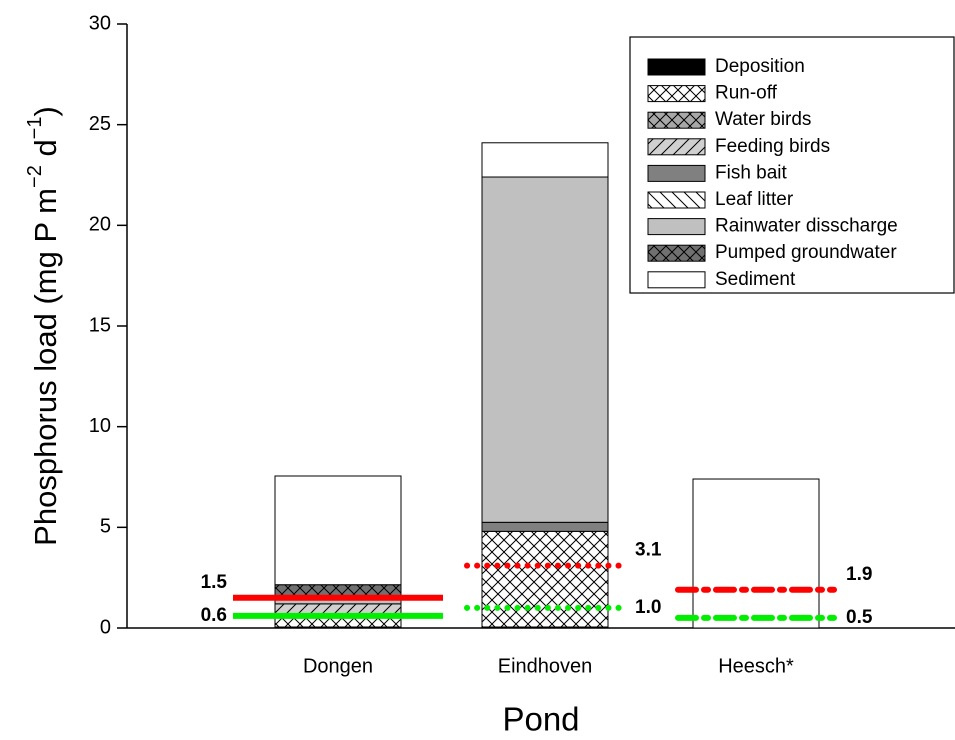 This screenshot has width=955, height=740. I want to click on legend-label: Fish bait, so click(751, 172).